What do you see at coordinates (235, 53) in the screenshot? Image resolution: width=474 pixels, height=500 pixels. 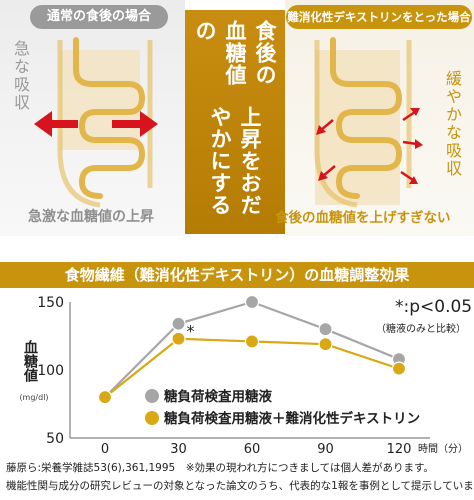 I see `center-message-line1: 食後の血糖値の` at bounding box center [235, 53].